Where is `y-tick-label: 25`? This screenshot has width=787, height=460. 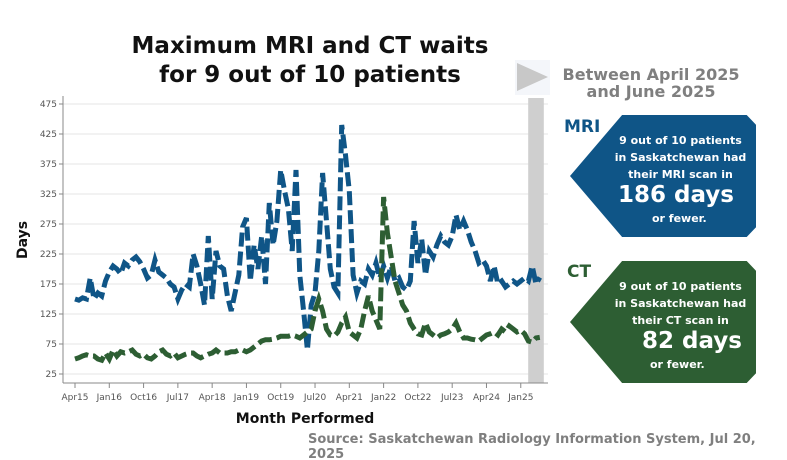
y-tick-label: 25 is located at coordinates (51, 375).